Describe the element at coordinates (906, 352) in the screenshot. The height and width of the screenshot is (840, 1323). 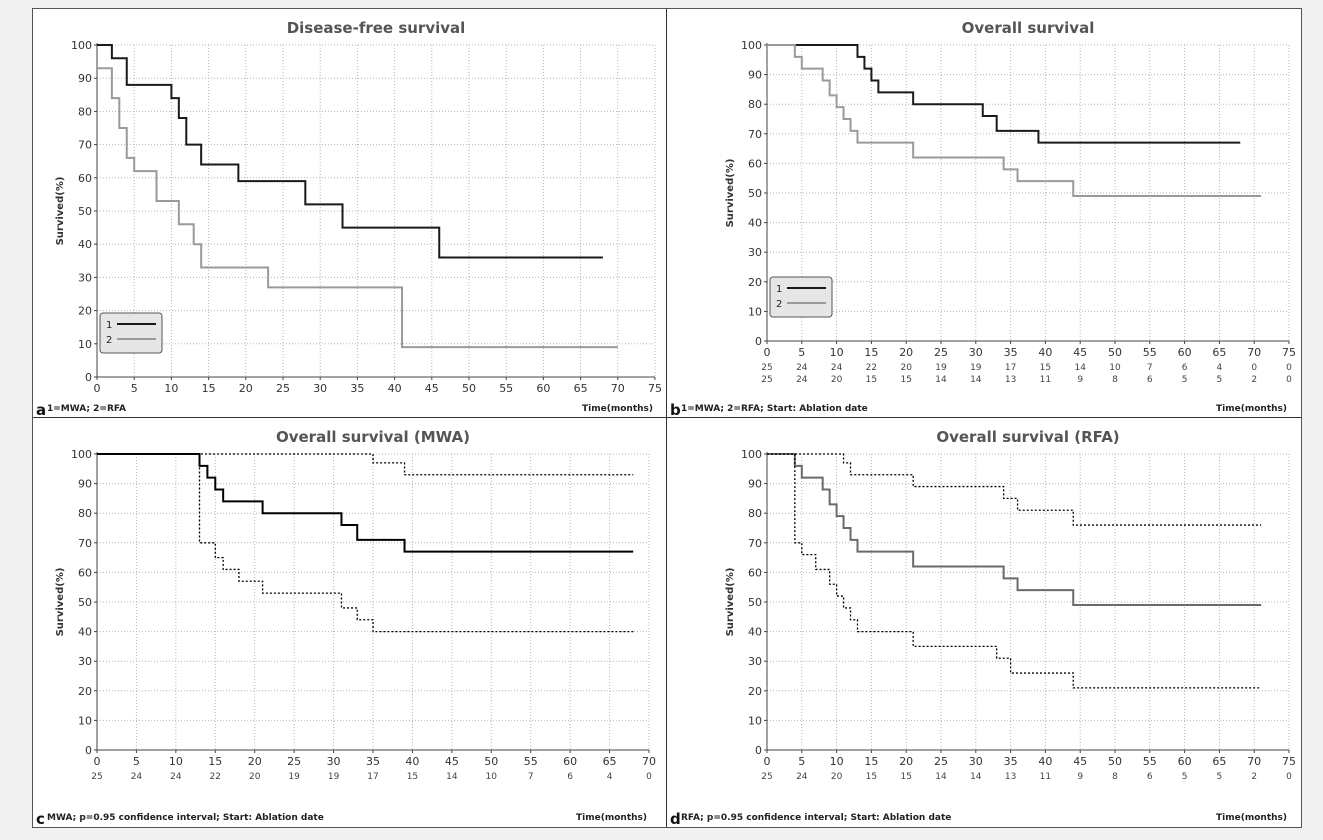
I see `x-tick-label: 20` at that location.